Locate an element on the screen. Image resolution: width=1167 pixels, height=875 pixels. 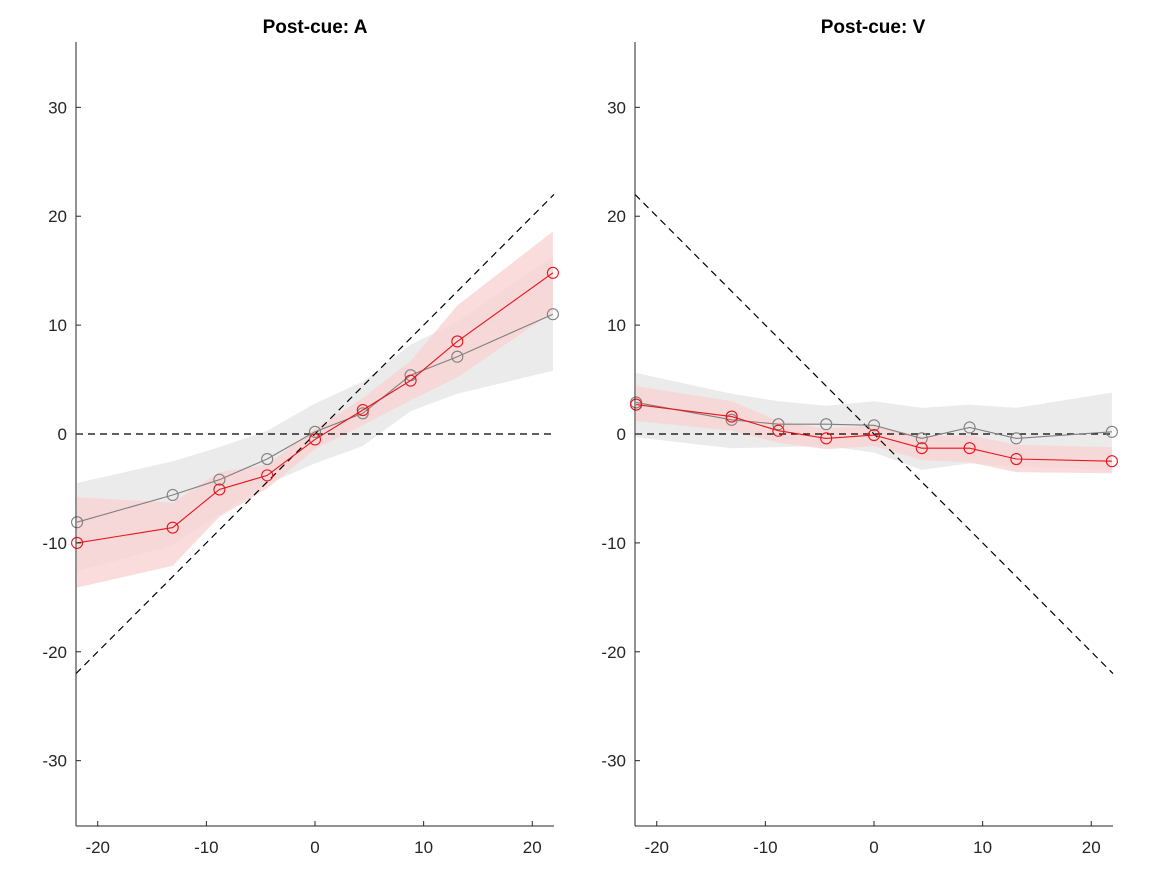
panel-title: Post-cue: A is located at coordinates (315, 27).